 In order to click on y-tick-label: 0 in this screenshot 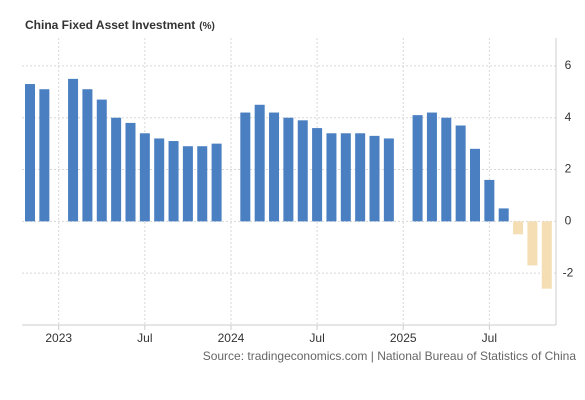, I will do `click(568, 221)`.